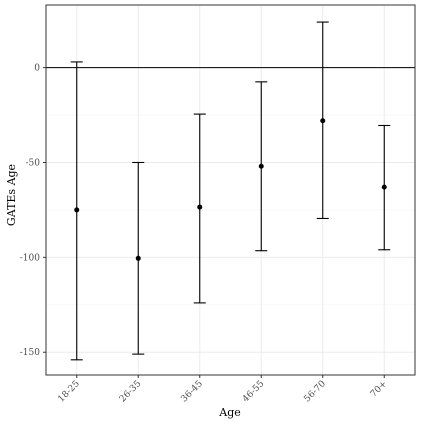 This screenshot has width=423, height=423. What do you see at coordinates (11, 195) in the screenshot?
I see `y-axis-title: GATEs Age` at bounding box center [11, 195].